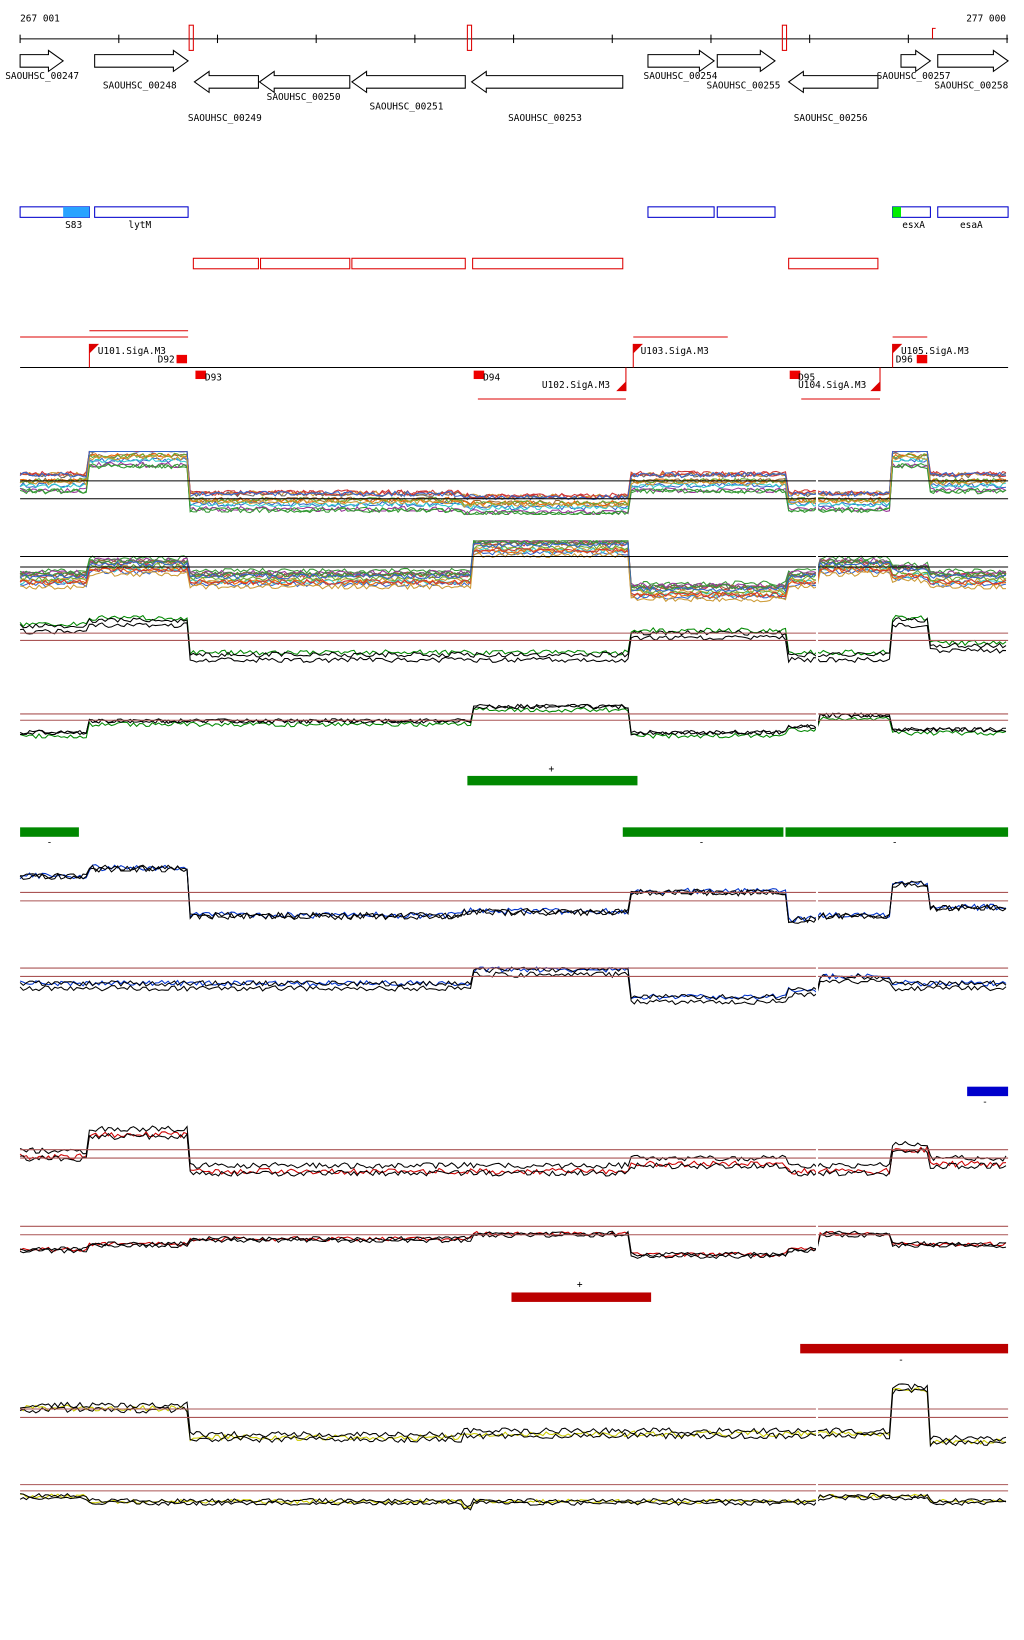 The height and width of the screenshot is (1640, 1024). I want to click on gene-label: SAOUHSC_00251, so click(407, 107).